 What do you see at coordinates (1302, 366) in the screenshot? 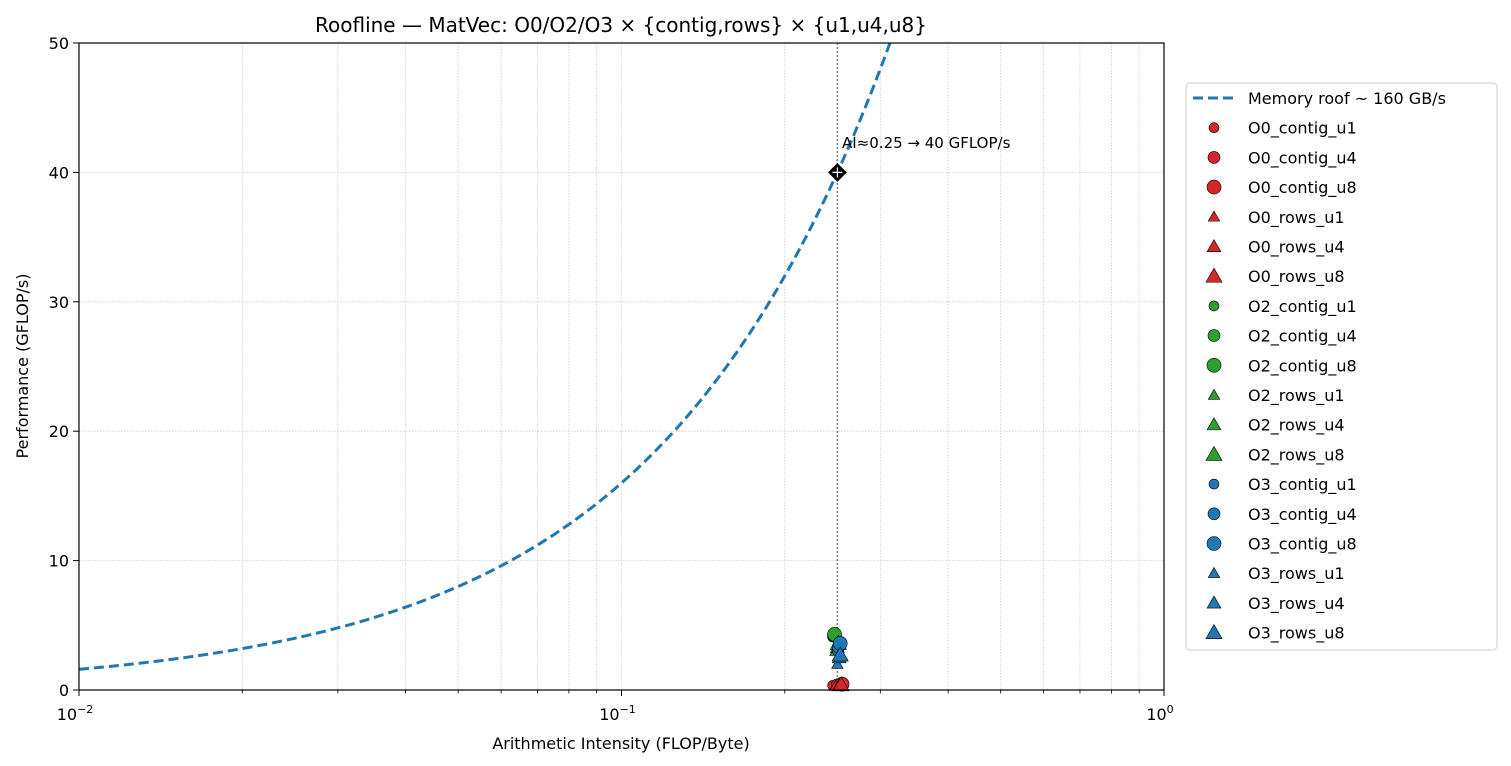
I see `legend-label-O2_contig_u8: O2_contig_u8` at bounding box center [1302, 366].